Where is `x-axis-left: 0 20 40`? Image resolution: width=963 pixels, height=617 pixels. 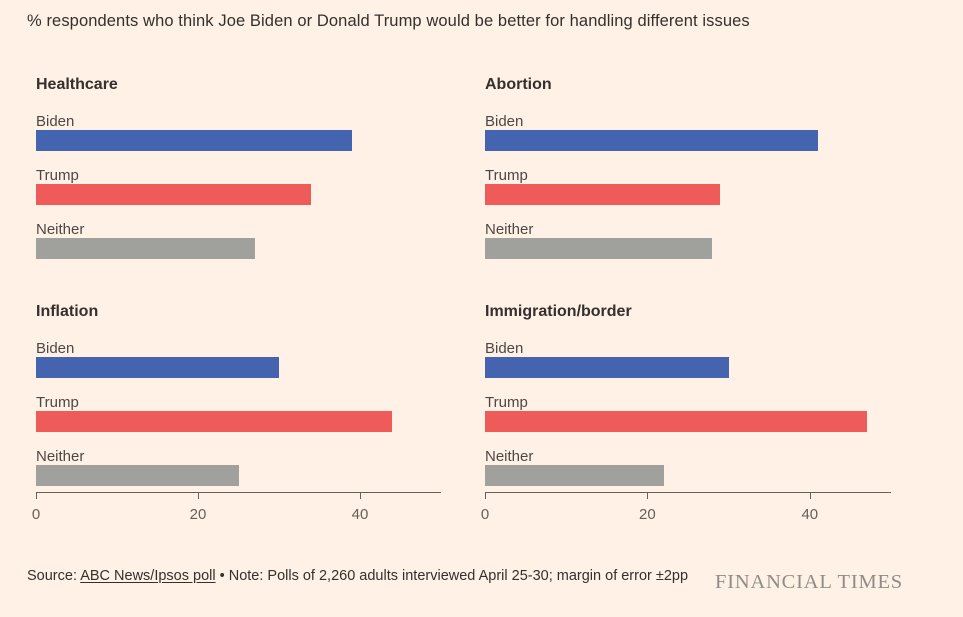 x-axis-left: 0 20 40 is located at coordinates (236, 507).